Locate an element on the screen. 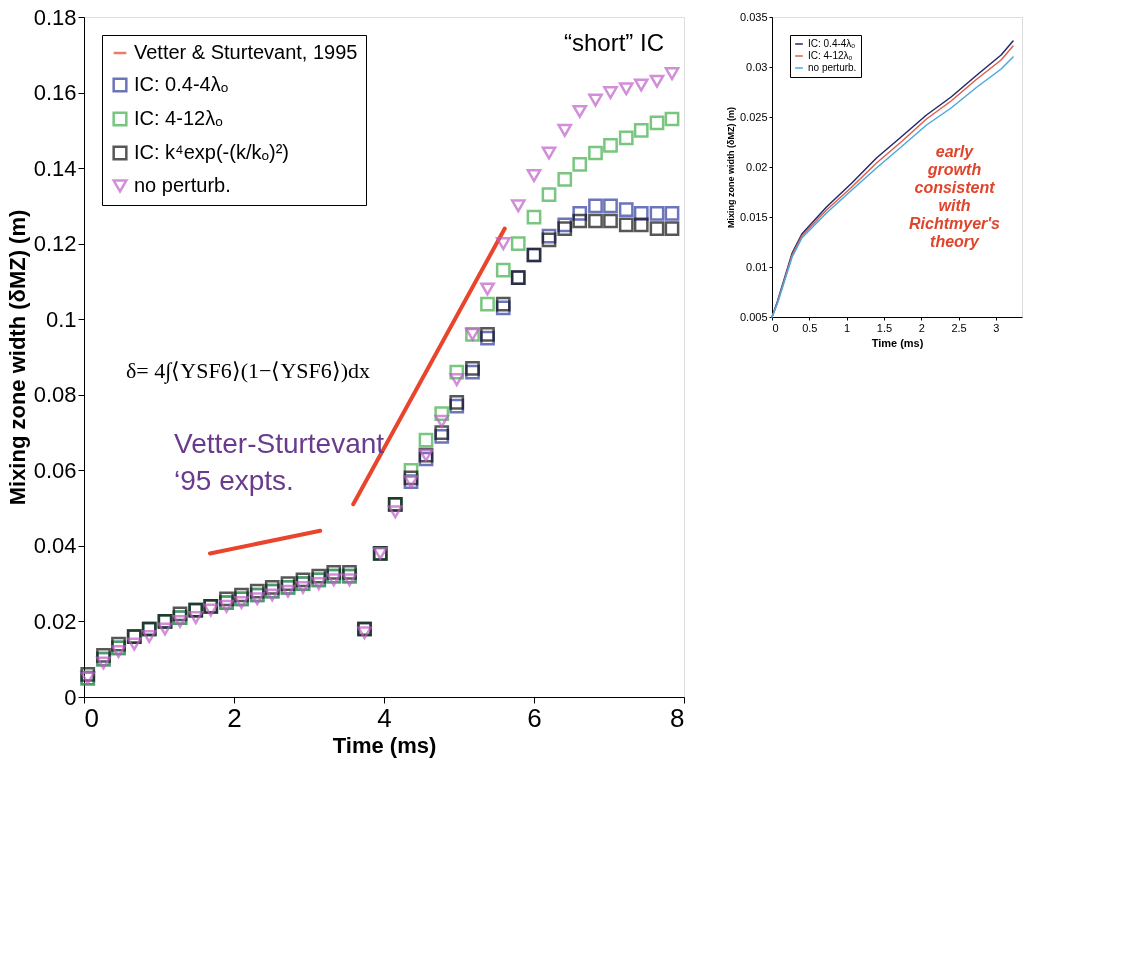 The width and height of the screenshot is (1121, 961). y-tick-label: 0.06 is located at coordinates (55, 470).